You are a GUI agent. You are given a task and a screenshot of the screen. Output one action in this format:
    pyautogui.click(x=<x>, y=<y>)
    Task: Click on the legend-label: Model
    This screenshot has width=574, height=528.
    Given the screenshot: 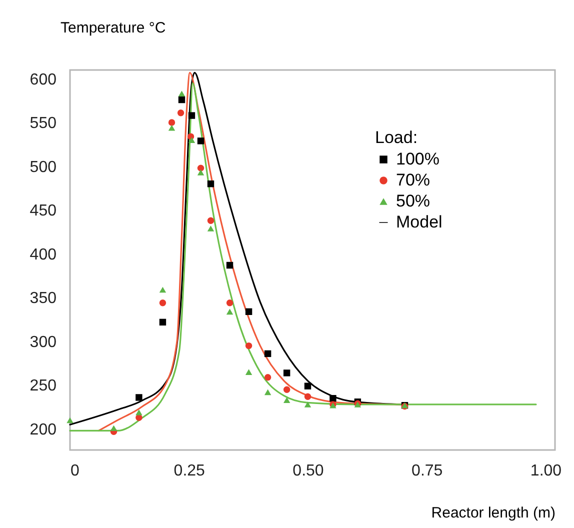 What is the action you would take?
    pyautogui.click(x=419, y=222)
    